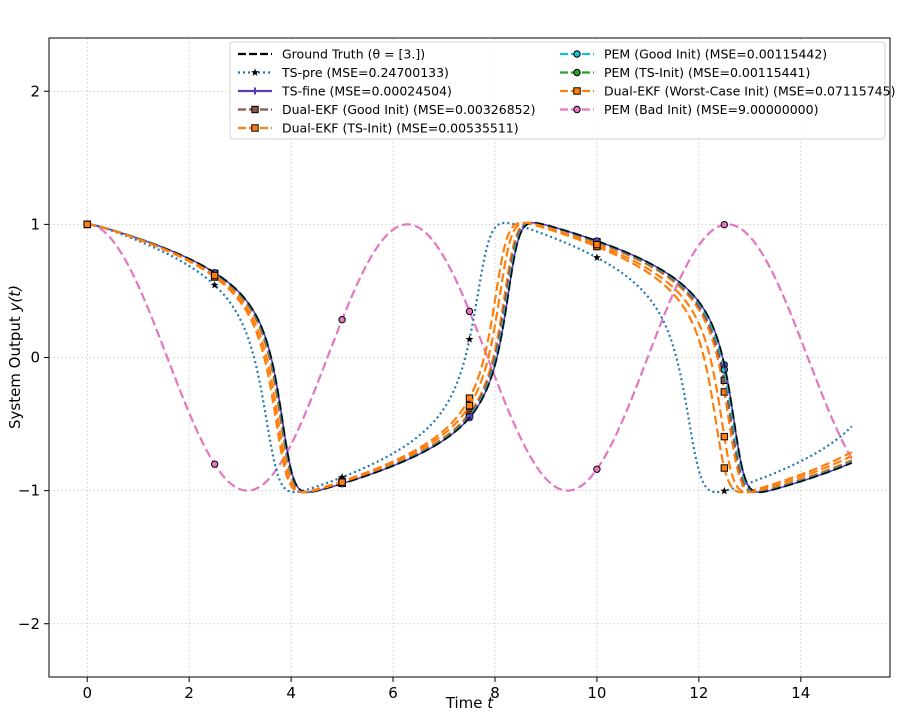  What do you see at coordinates (698, 693) in the screenshot?
I see `x-tick-label: 12` at bounding box center [698, 693].